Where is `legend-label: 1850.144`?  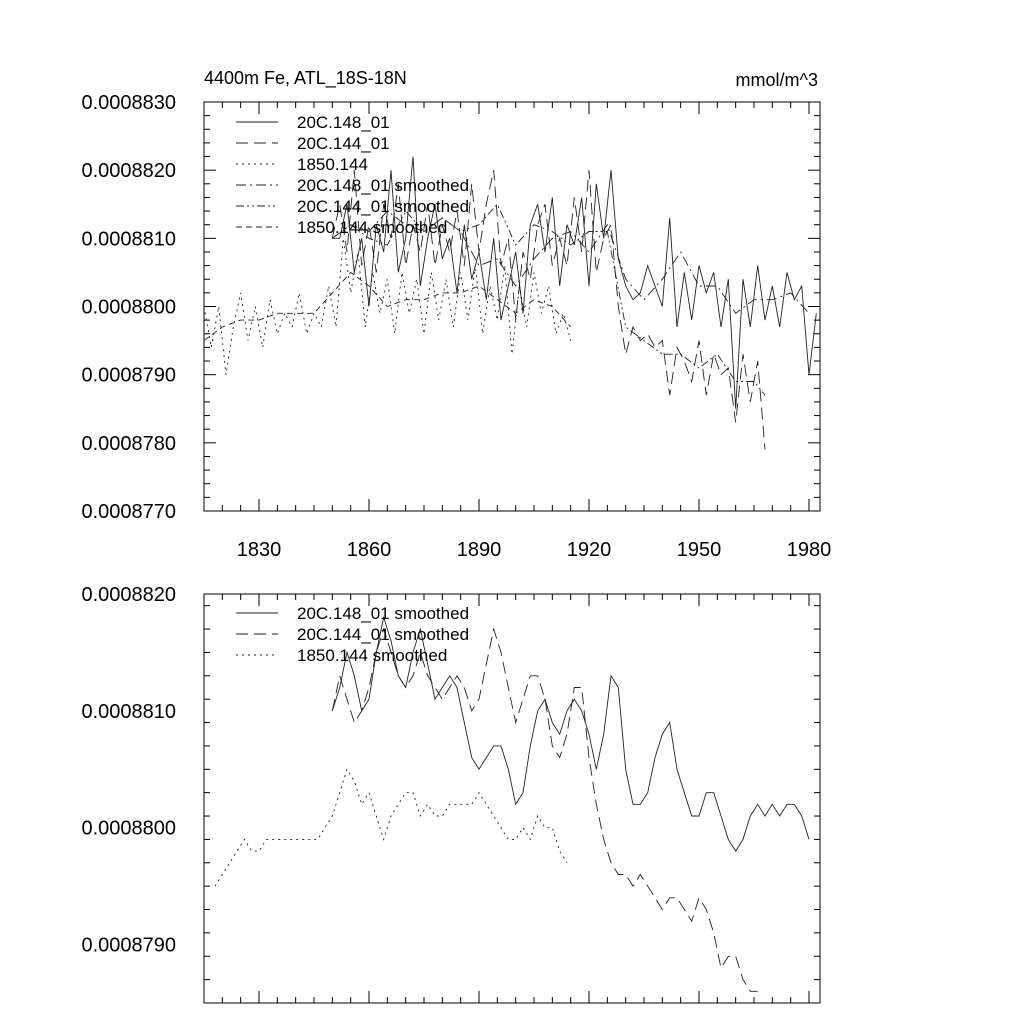
legend-label: 1850.144 is located at coordinates (332, 164).